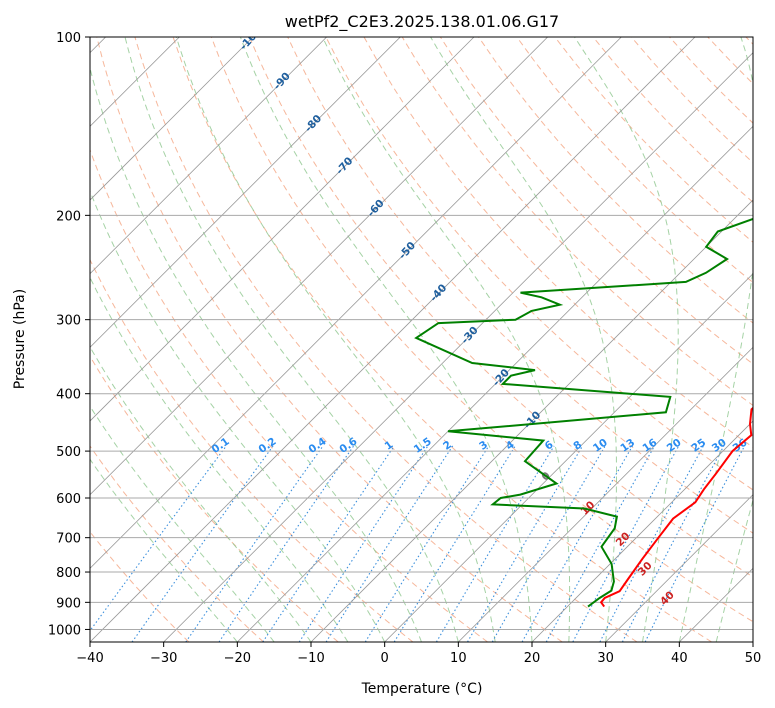  What do you see at coordinates (68, 573) in the screenshot?
I see `y-tick-label: 800` at bounding box center [68, 573].